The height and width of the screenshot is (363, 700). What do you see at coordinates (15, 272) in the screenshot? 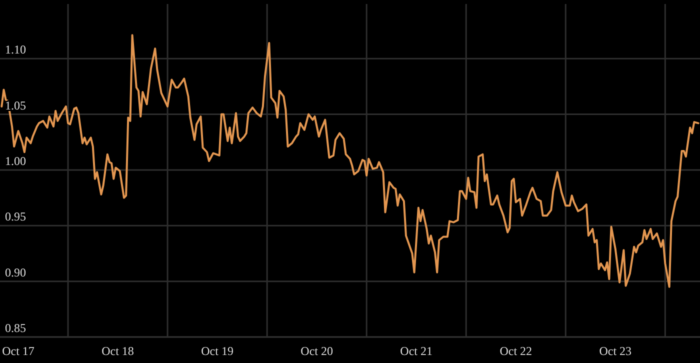
I see `y-tick-label: 0.90` at bounding box center [15, 272].